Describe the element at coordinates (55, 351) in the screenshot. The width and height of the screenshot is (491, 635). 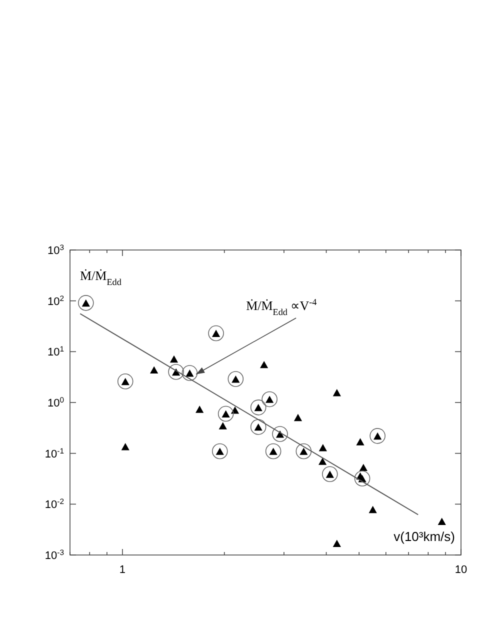
I see `y-tick-label: 10$^{1}$` at that location.